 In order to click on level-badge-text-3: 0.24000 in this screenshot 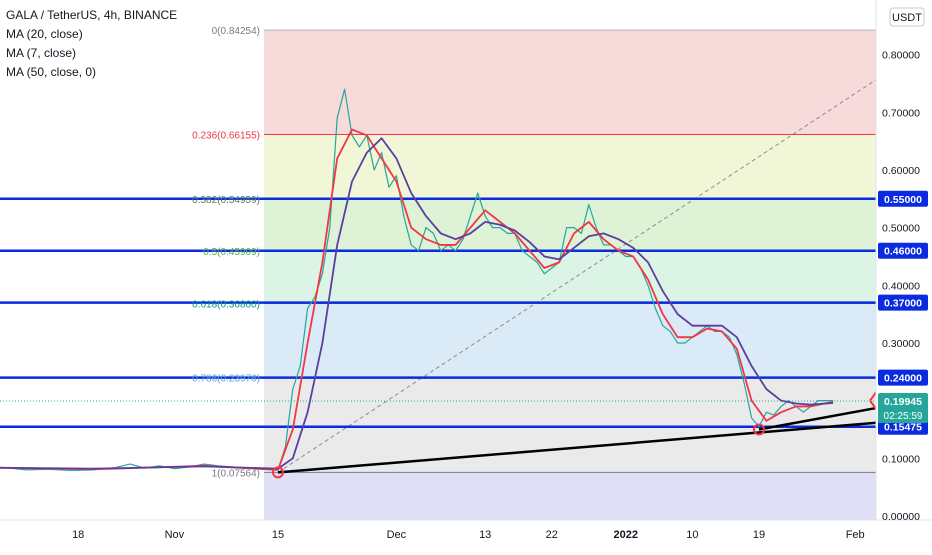, I will do `click(903, 379)`.